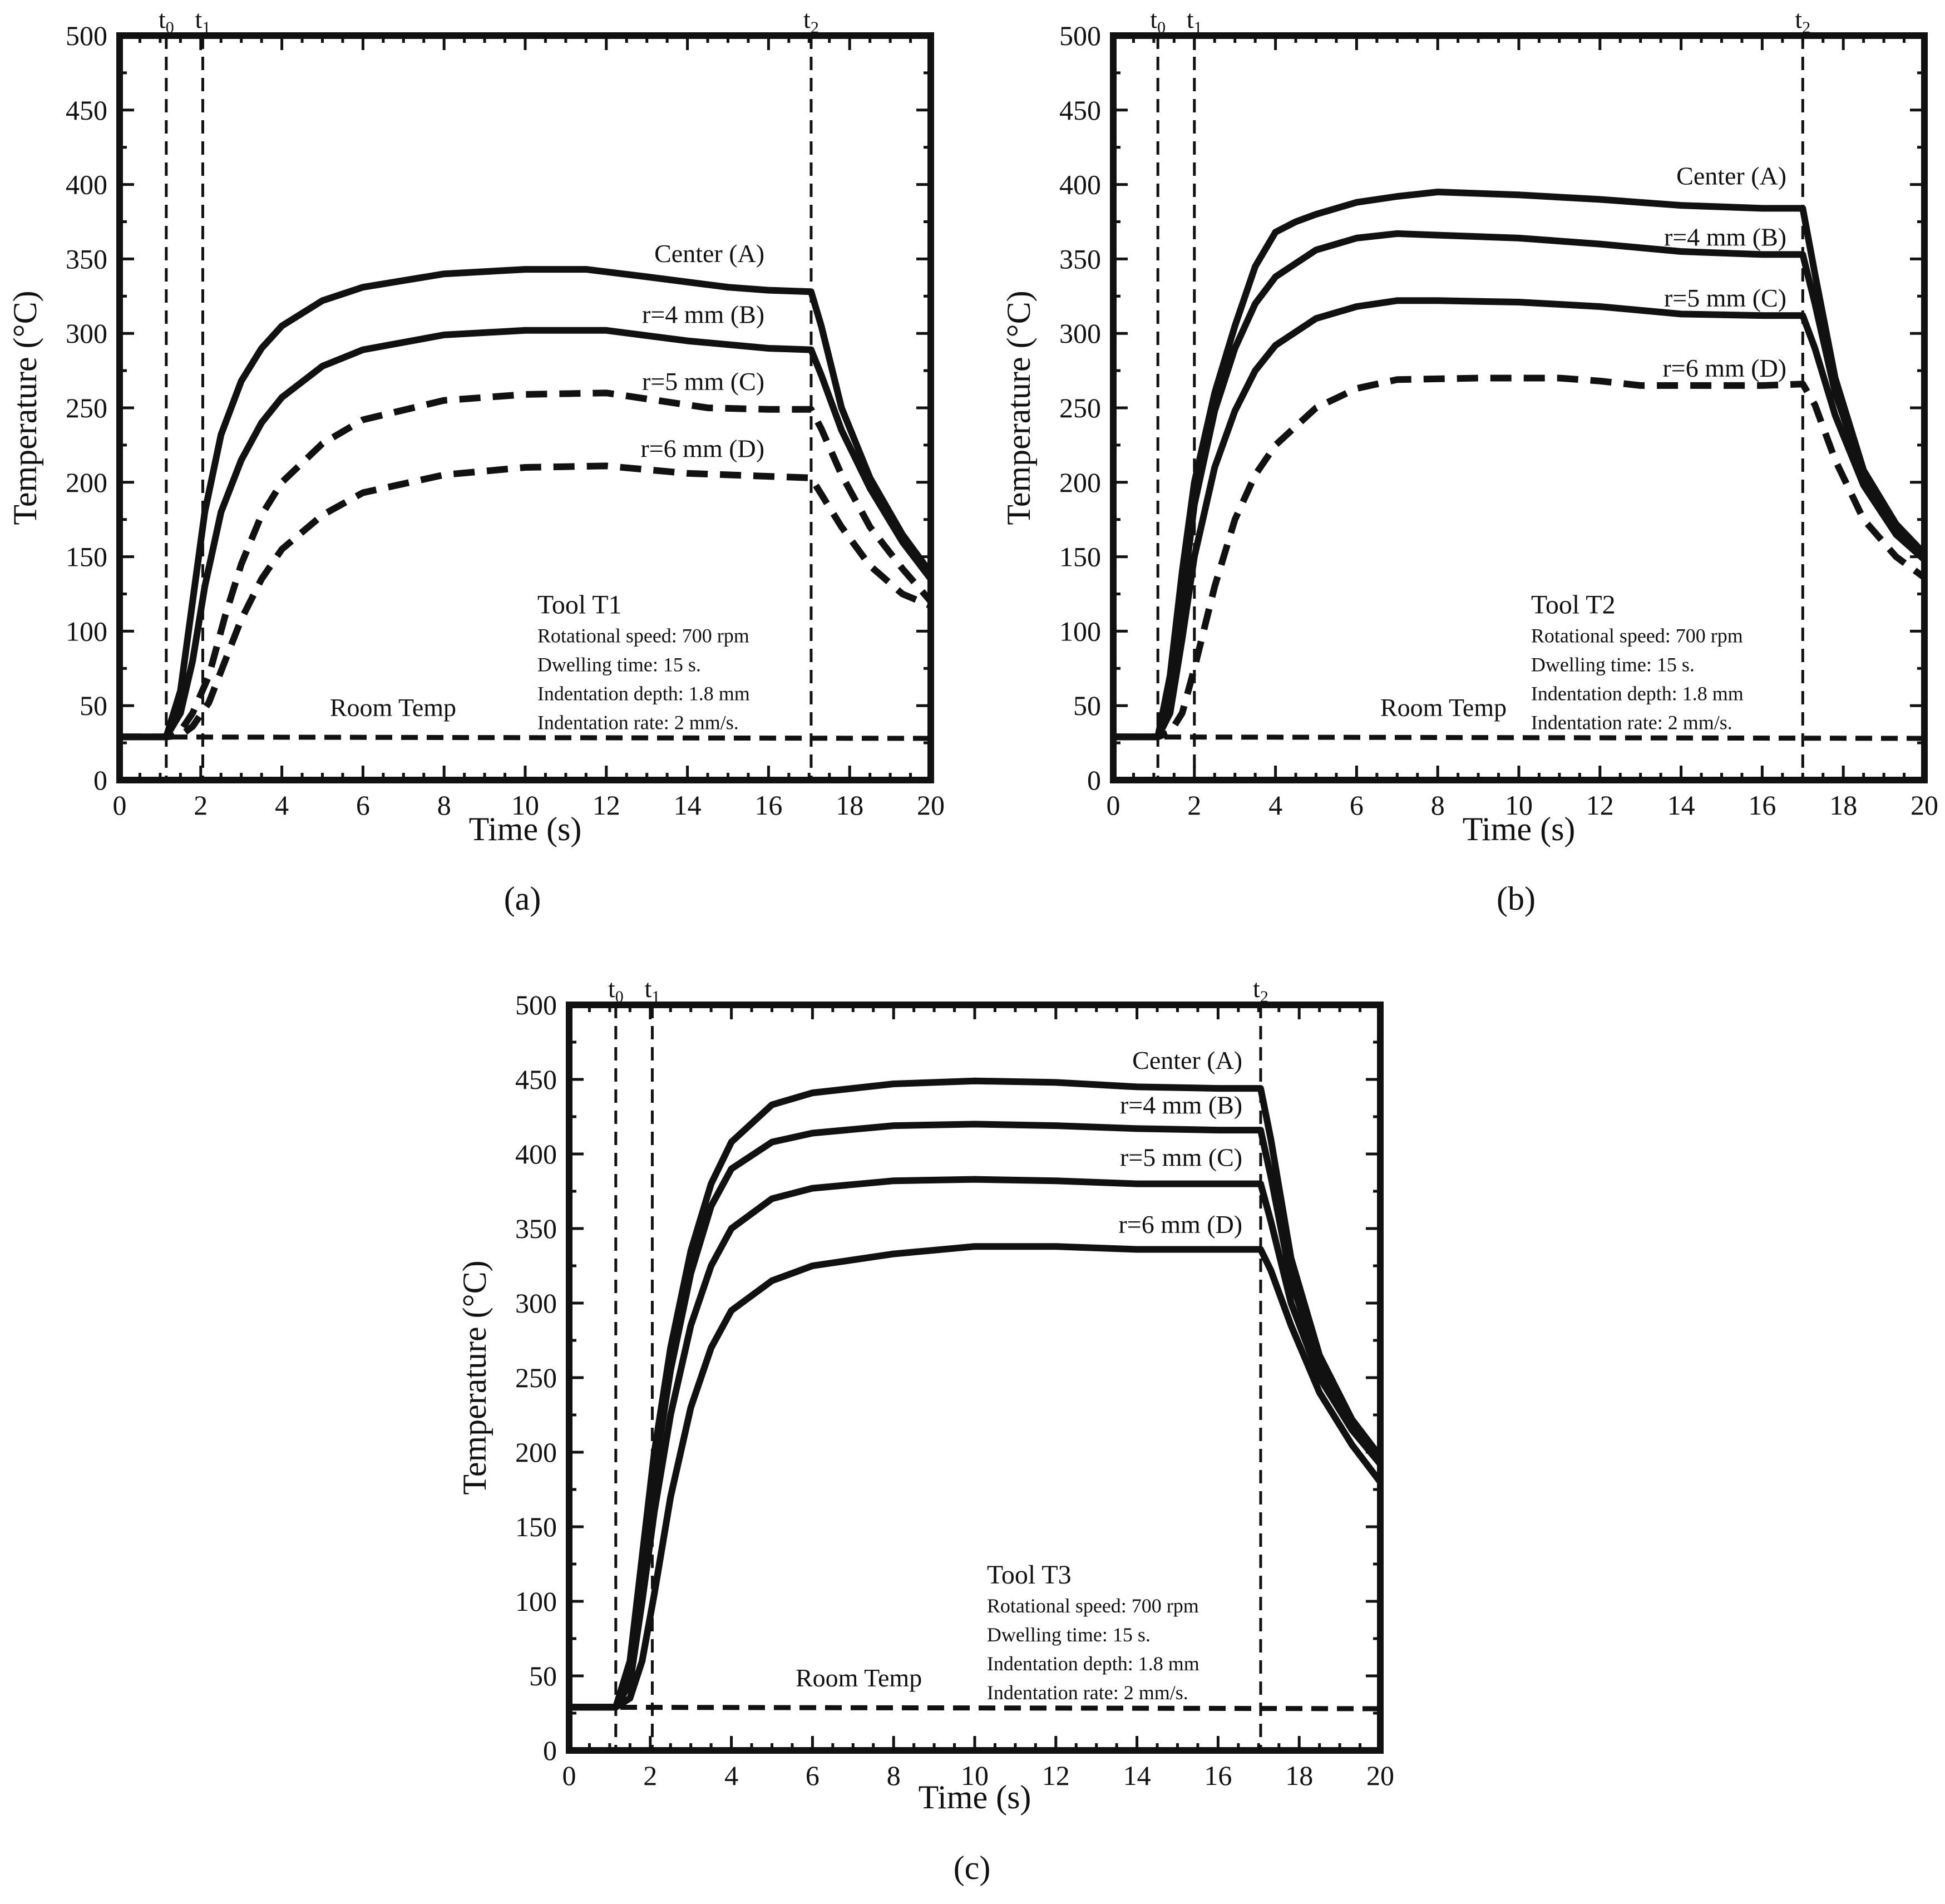 This screenshot has width=1945, height=1904. I want to click on event-marker-label: t2, so click(811, 21).